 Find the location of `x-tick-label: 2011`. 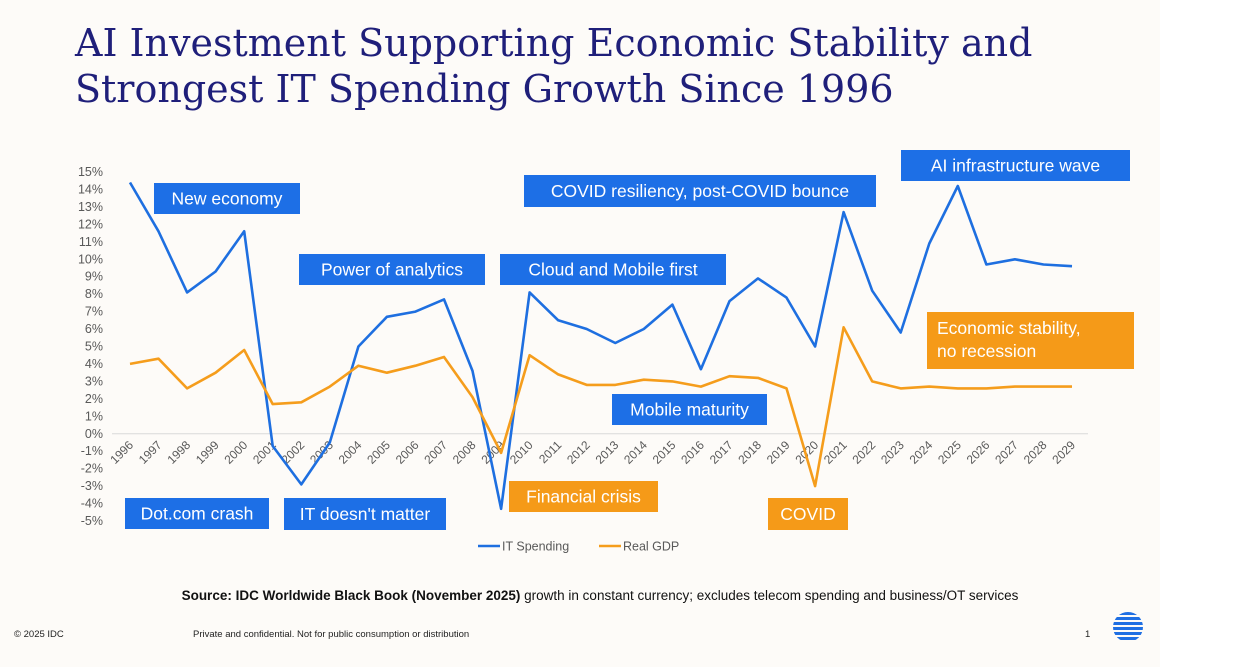

x-tick-label: 2011 is located at coordinates (550, 452).